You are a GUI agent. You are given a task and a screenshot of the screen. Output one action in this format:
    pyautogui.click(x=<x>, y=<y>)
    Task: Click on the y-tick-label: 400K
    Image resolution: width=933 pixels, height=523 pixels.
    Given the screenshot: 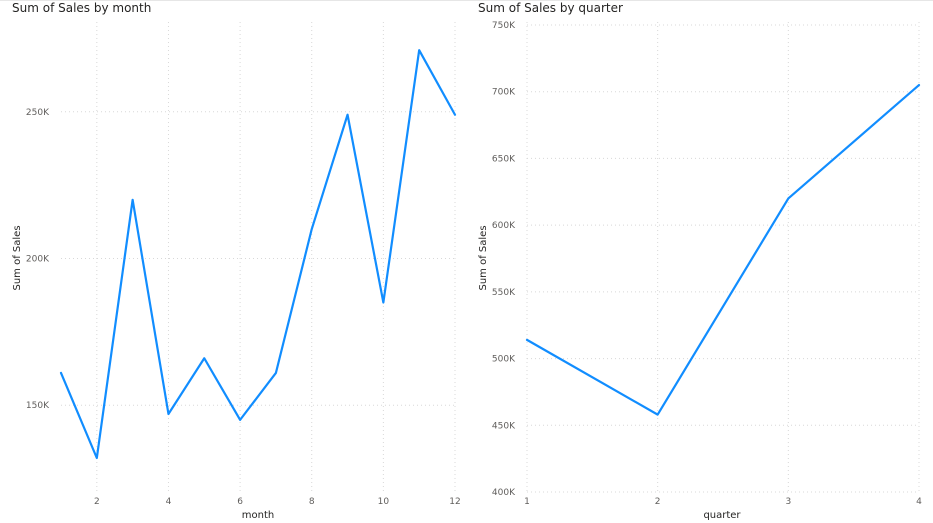 What is the action you would take?
    pyautogui.click(x=504, y=493)
    